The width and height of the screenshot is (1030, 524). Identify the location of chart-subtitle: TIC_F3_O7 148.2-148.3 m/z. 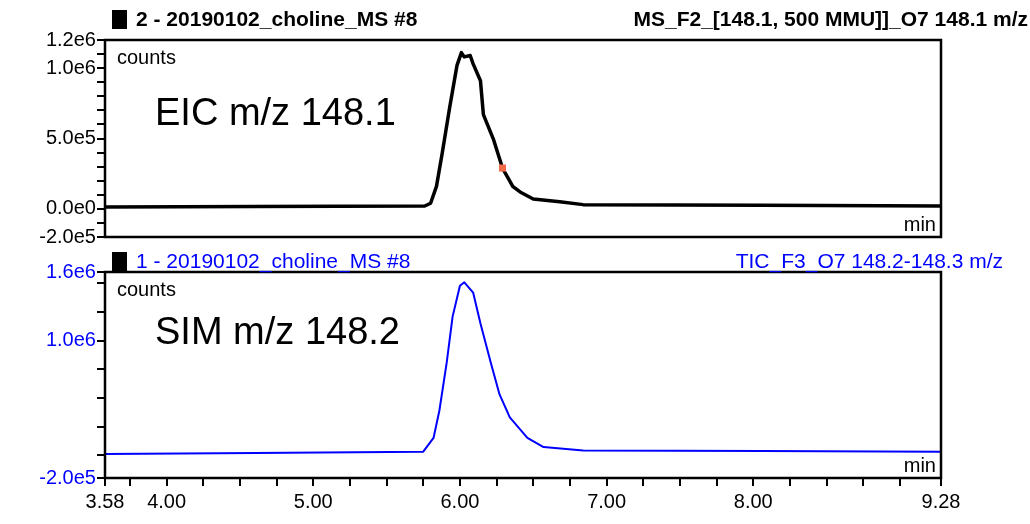
(869, 260).